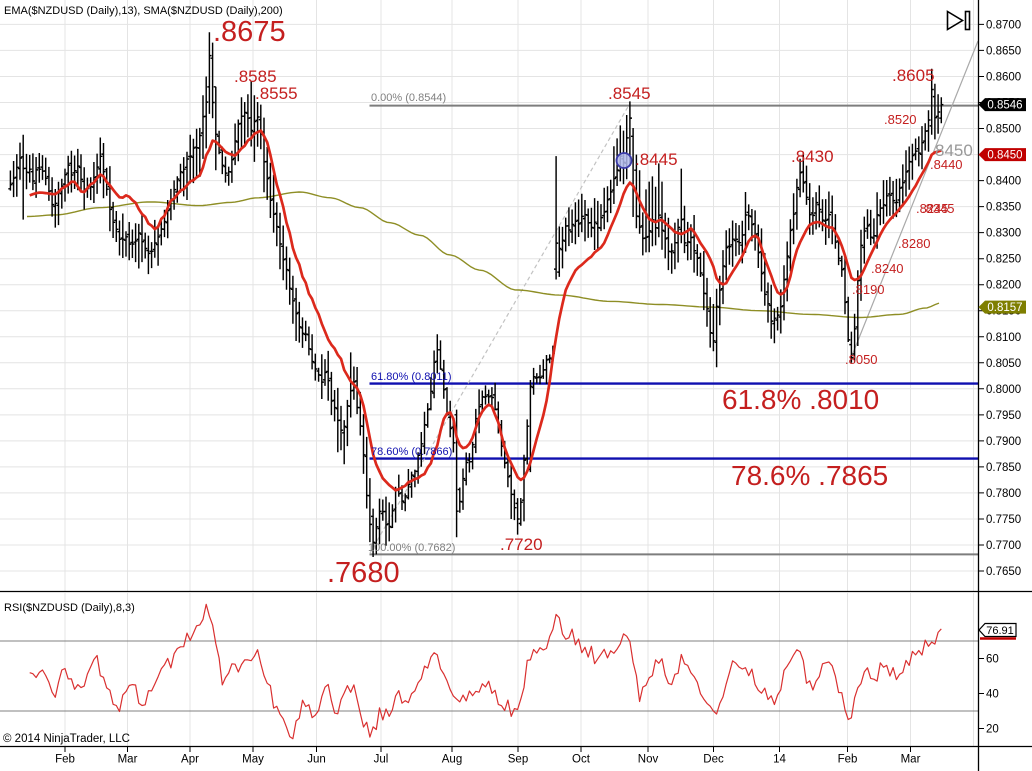 The height and width of the screenshot is (771, 1032). I want to click on svg-text: 0.8000, so click(1003, 390).